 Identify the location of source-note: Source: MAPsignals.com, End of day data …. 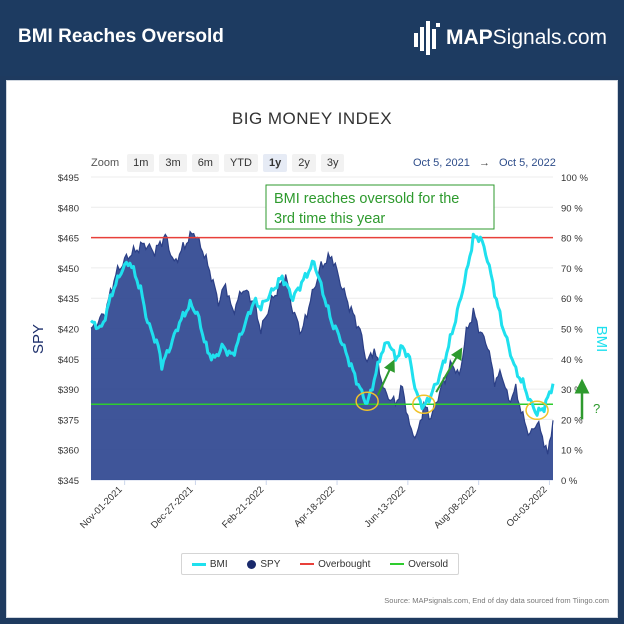
(496, 600).